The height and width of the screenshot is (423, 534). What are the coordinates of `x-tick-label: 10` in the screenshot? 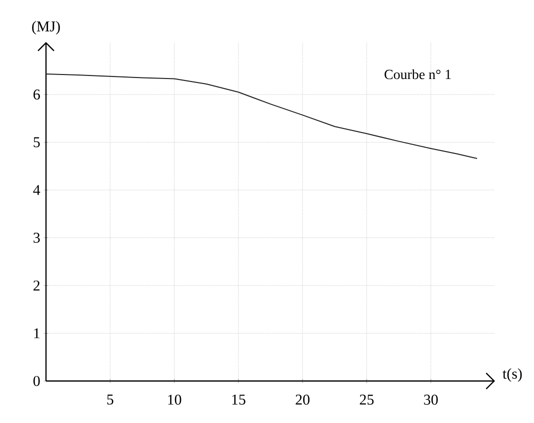 It's located at (175, 399).